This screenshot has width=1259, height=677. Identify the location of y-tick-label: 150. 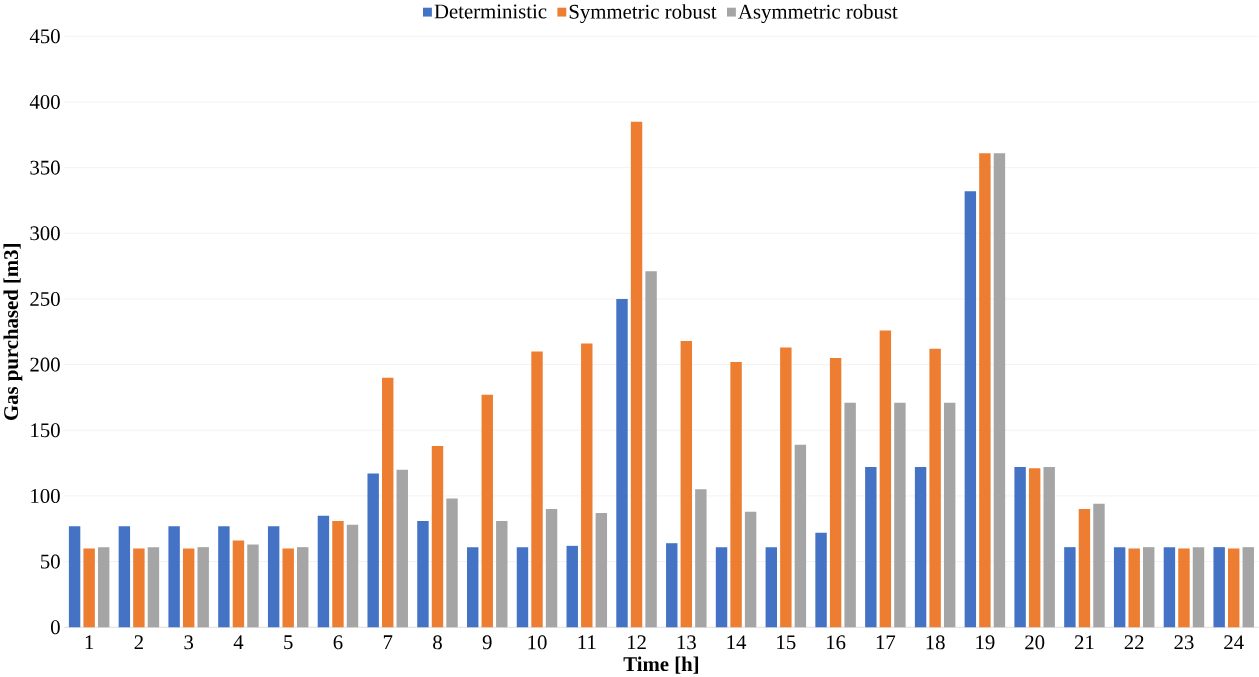
(45, 430).